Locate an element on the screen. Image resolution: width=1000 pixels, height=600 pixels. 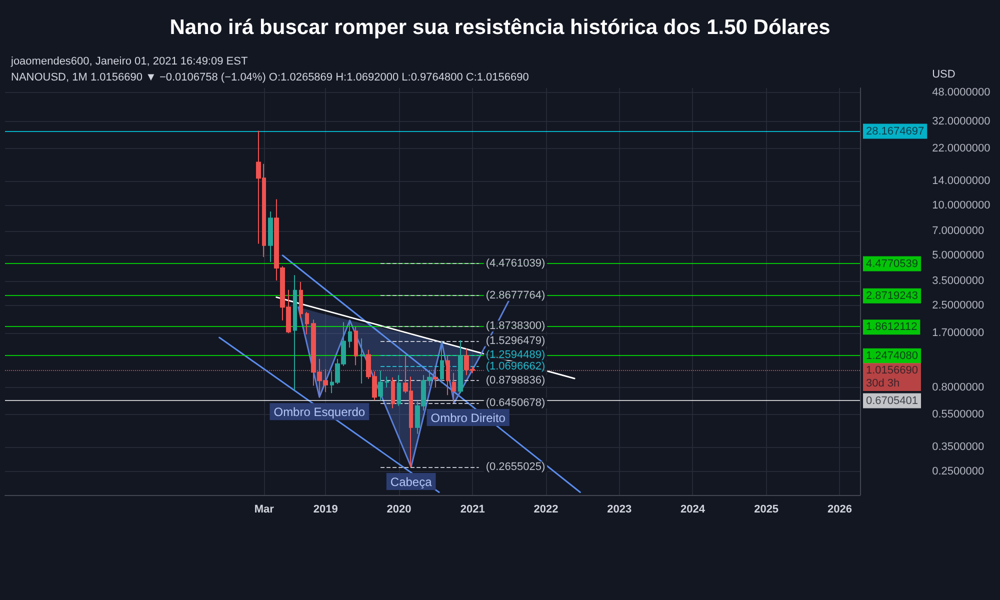
y-tick-label: 5.0000000 is located at coordinates (958, 255).